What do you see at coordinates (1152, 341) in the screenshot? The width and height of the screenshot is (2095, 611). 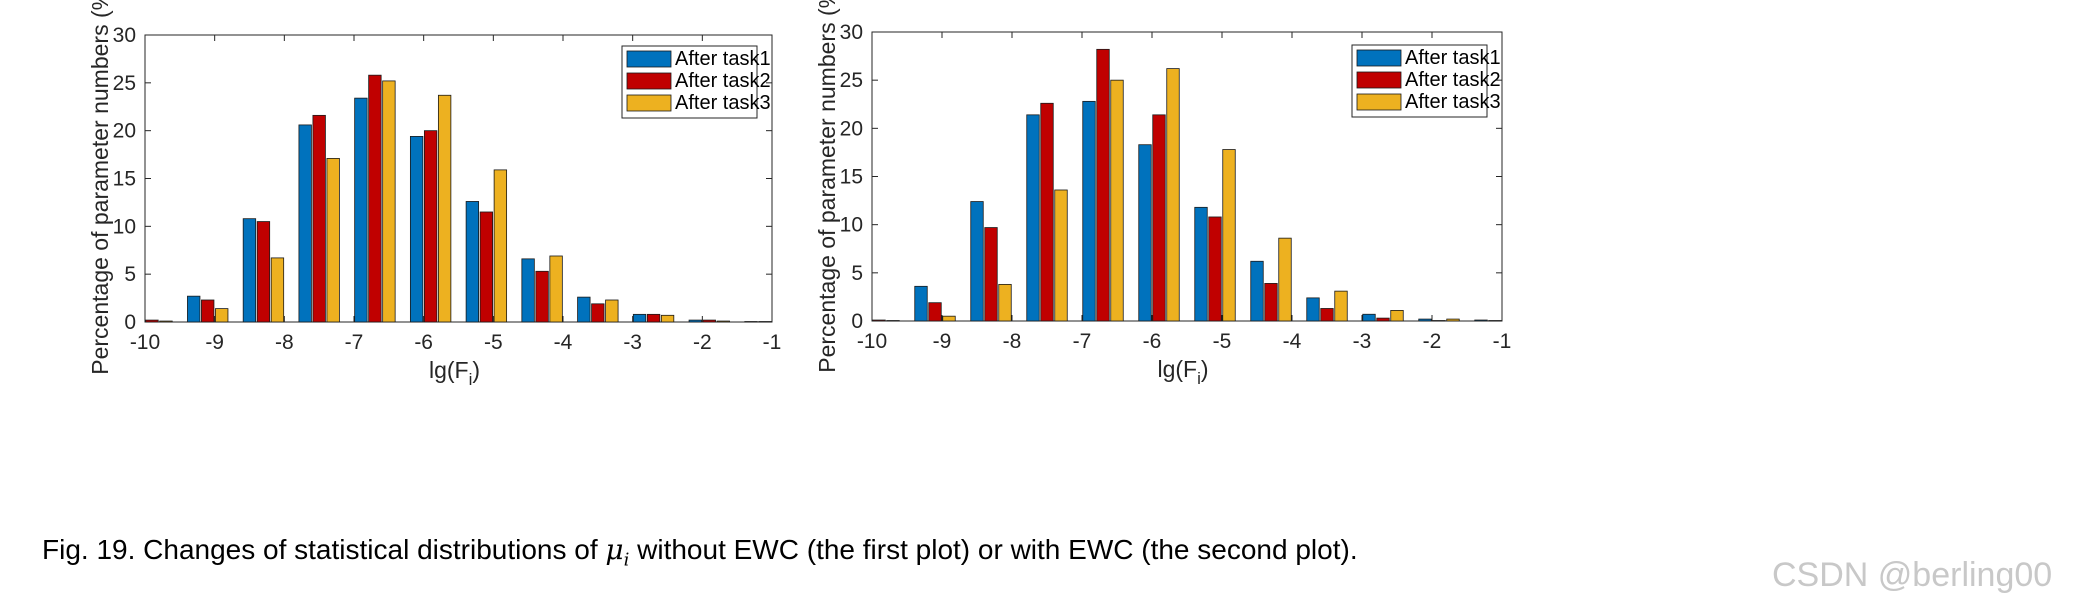 I see `x-tick-label: -6` at bounding box center [1152, 341].